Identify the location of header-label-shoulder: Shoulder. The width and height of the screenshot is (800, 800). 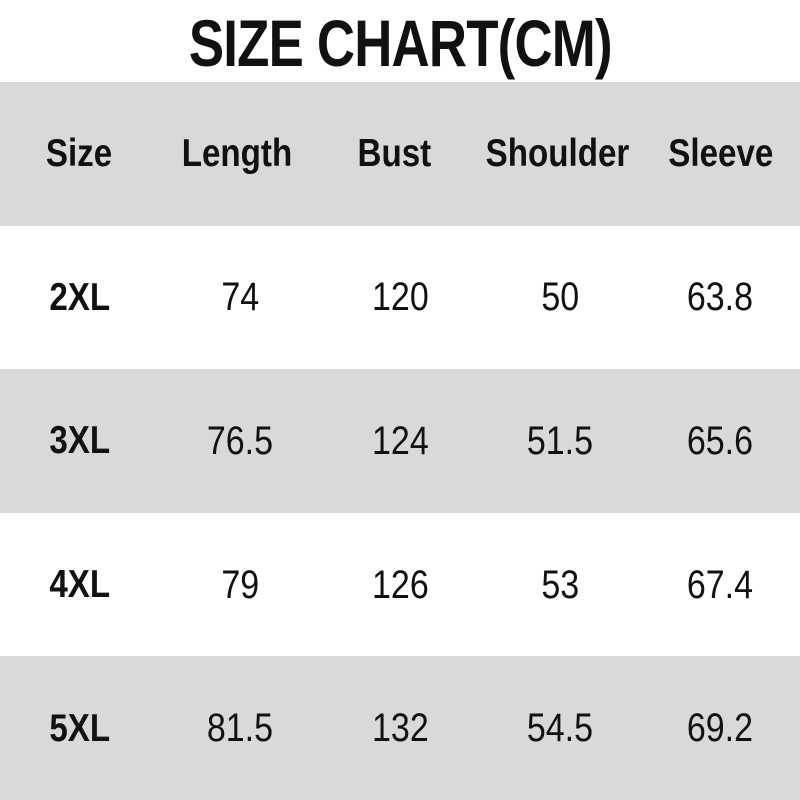
(557, 154).